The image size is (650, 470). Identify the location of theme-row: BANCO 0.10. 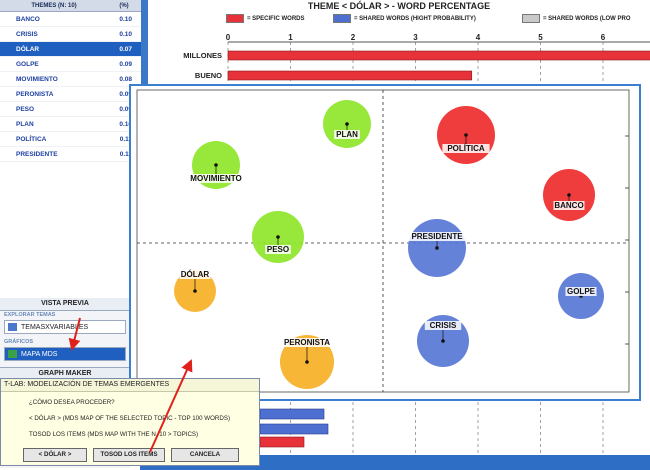
(70, 19).